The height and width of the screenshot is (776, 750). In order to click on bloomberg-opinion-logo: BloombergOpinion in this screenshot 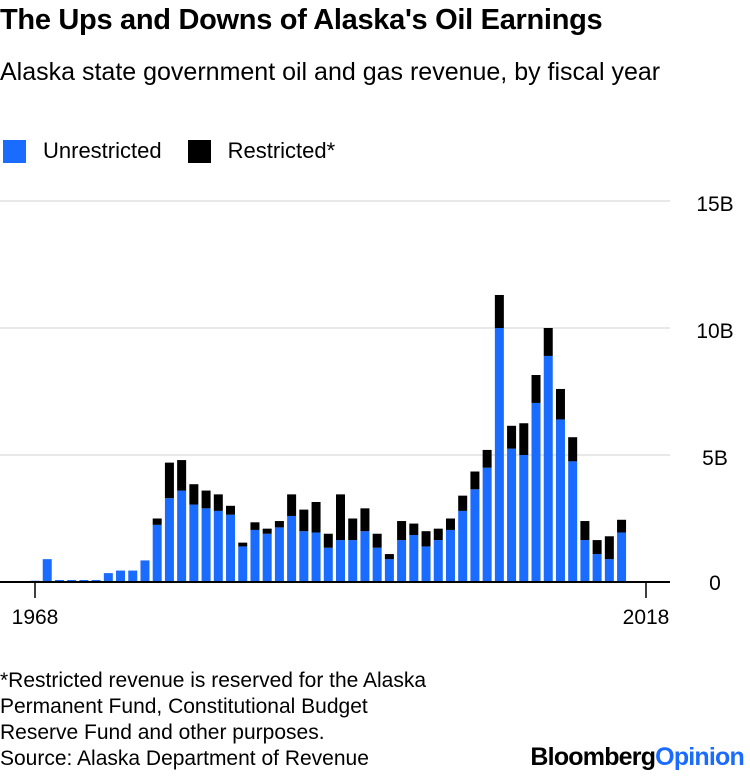, I will do `click(637, 757)`.